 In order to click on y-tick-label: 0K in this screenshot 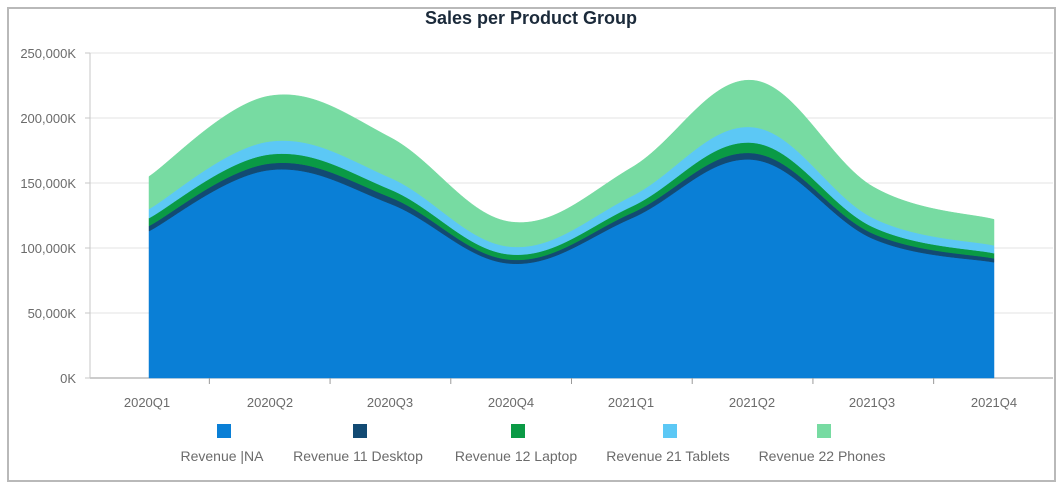, I will do `click(68, 378)`.